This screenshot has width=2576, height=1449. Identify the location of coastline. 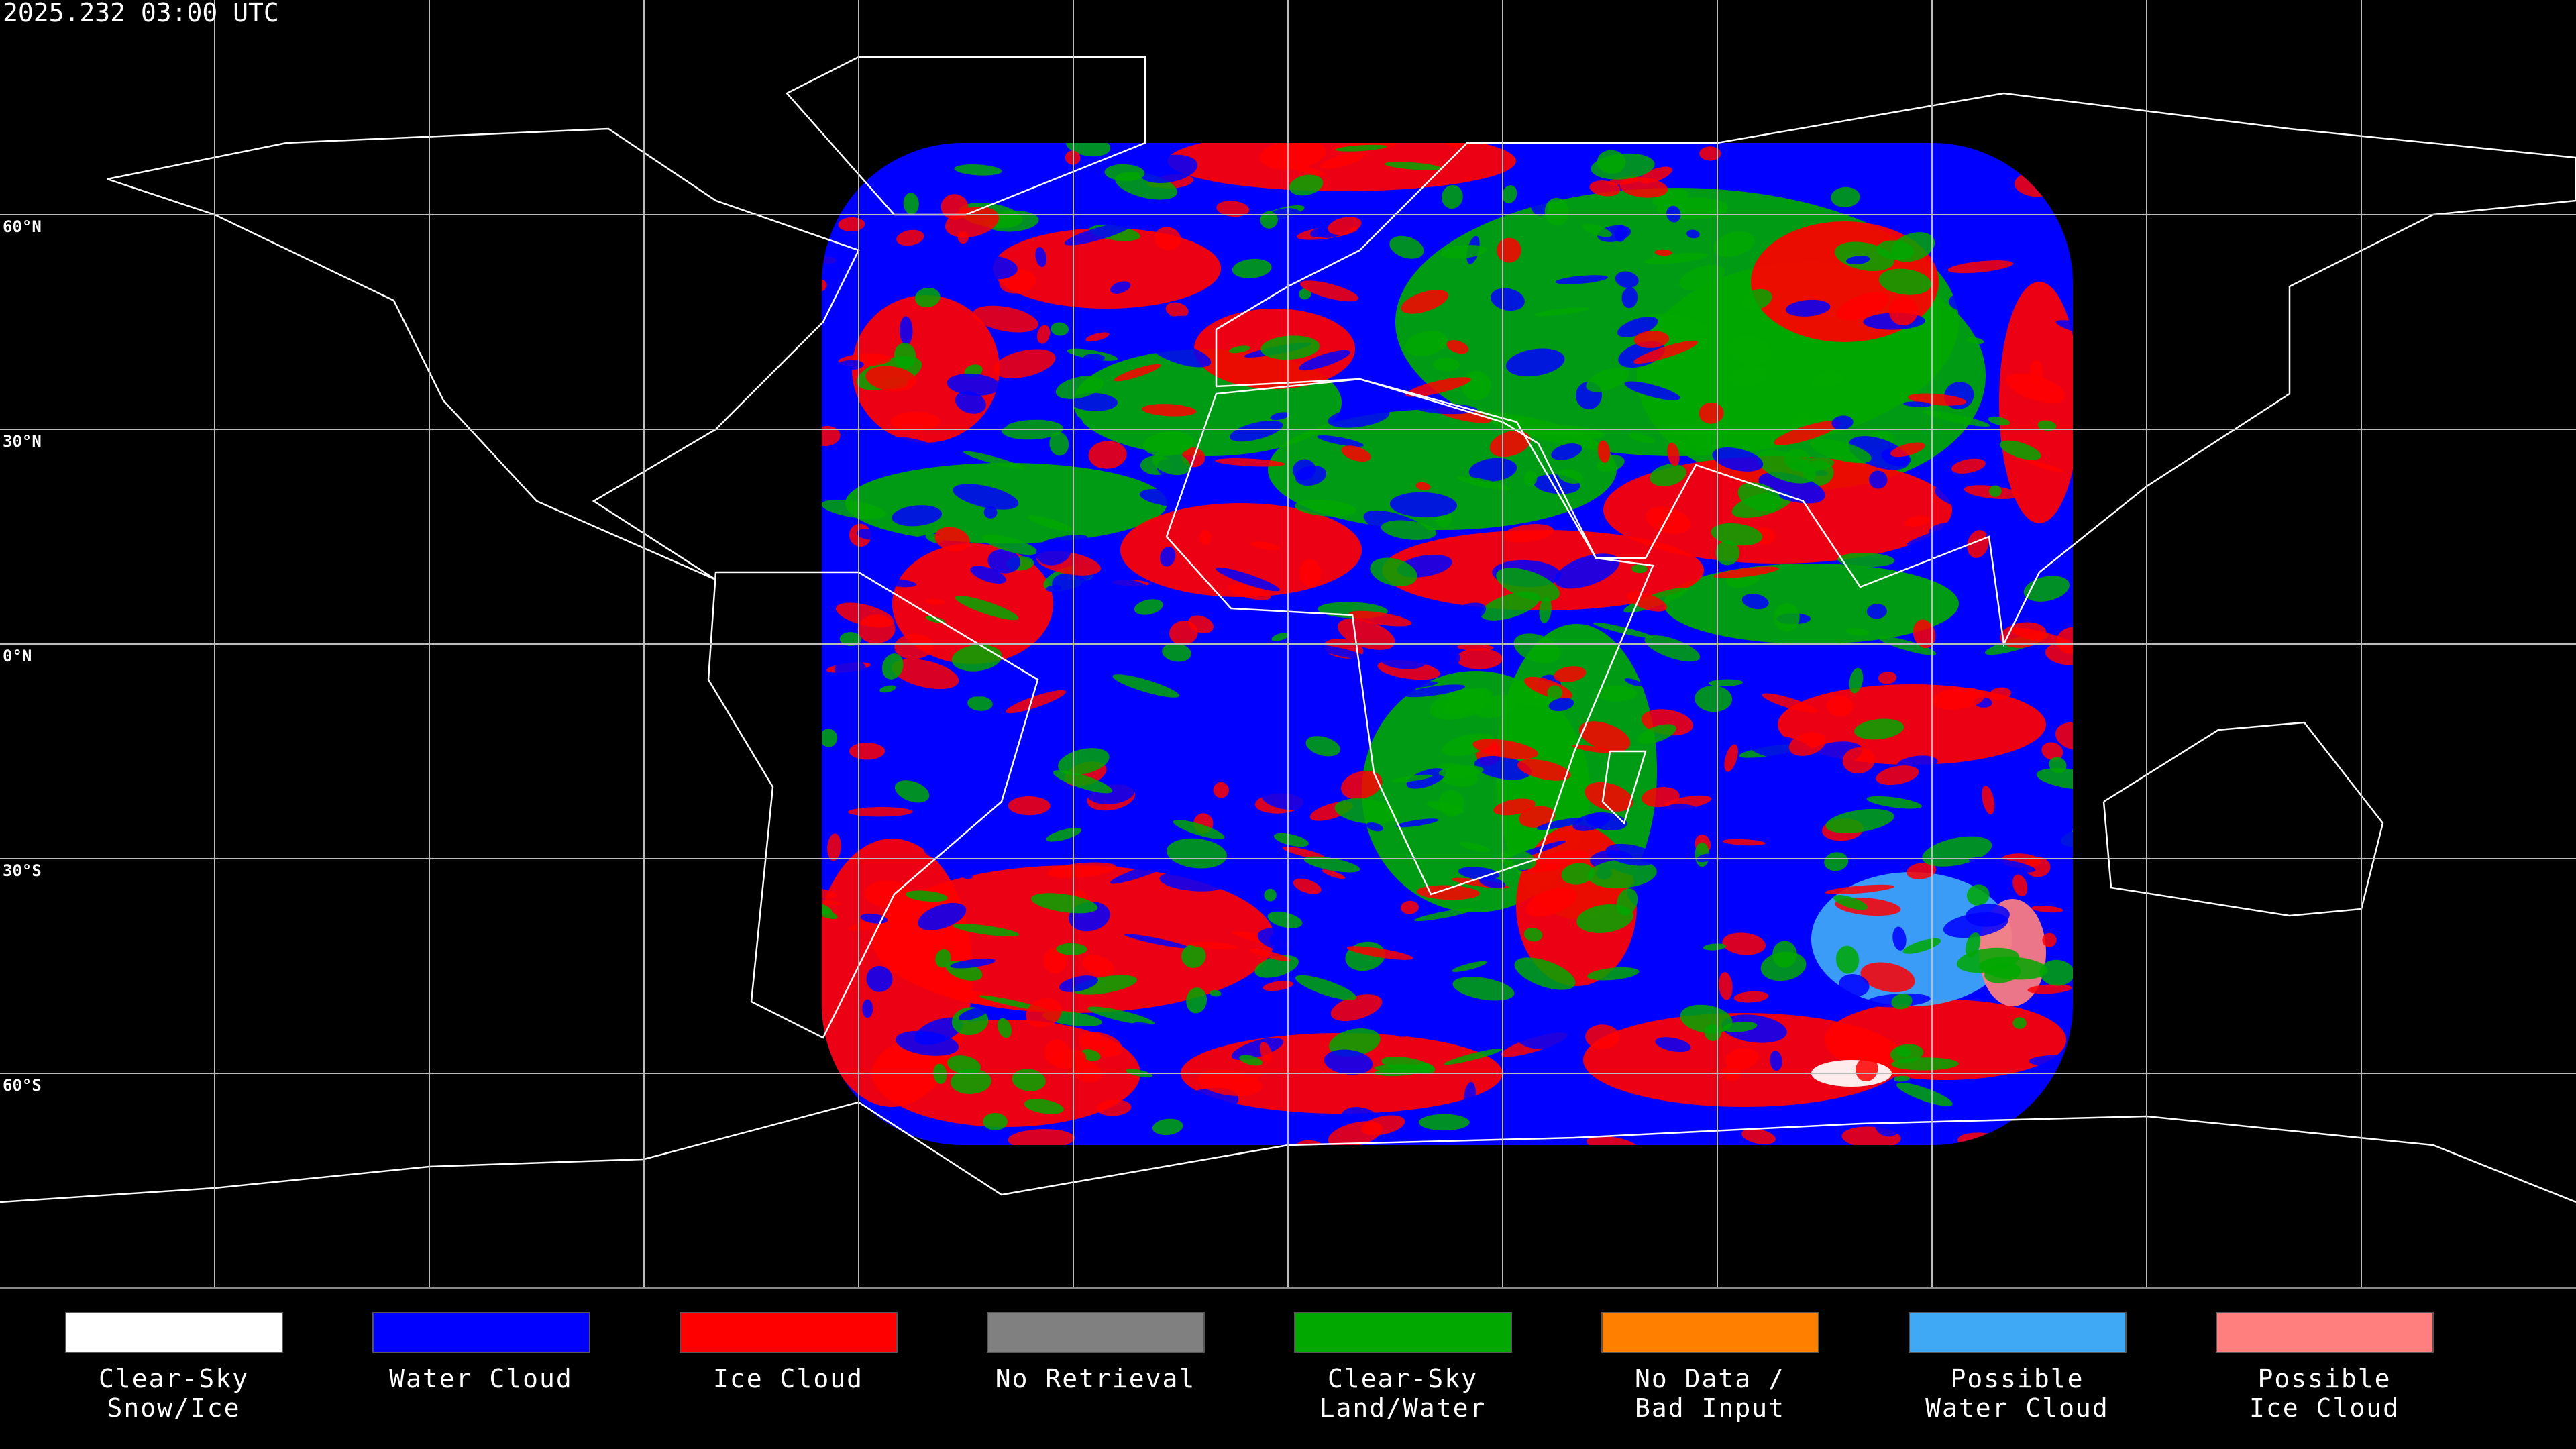
(1288, 1152).